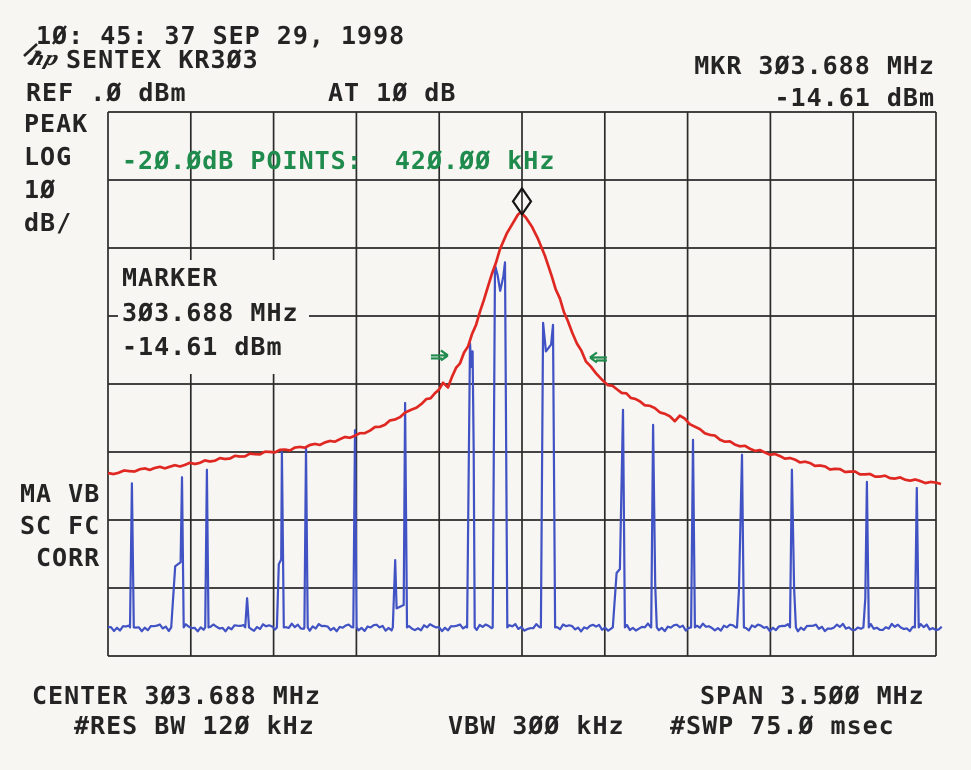  I want to click on status-flags-1: MA VB, so click(60, 493).